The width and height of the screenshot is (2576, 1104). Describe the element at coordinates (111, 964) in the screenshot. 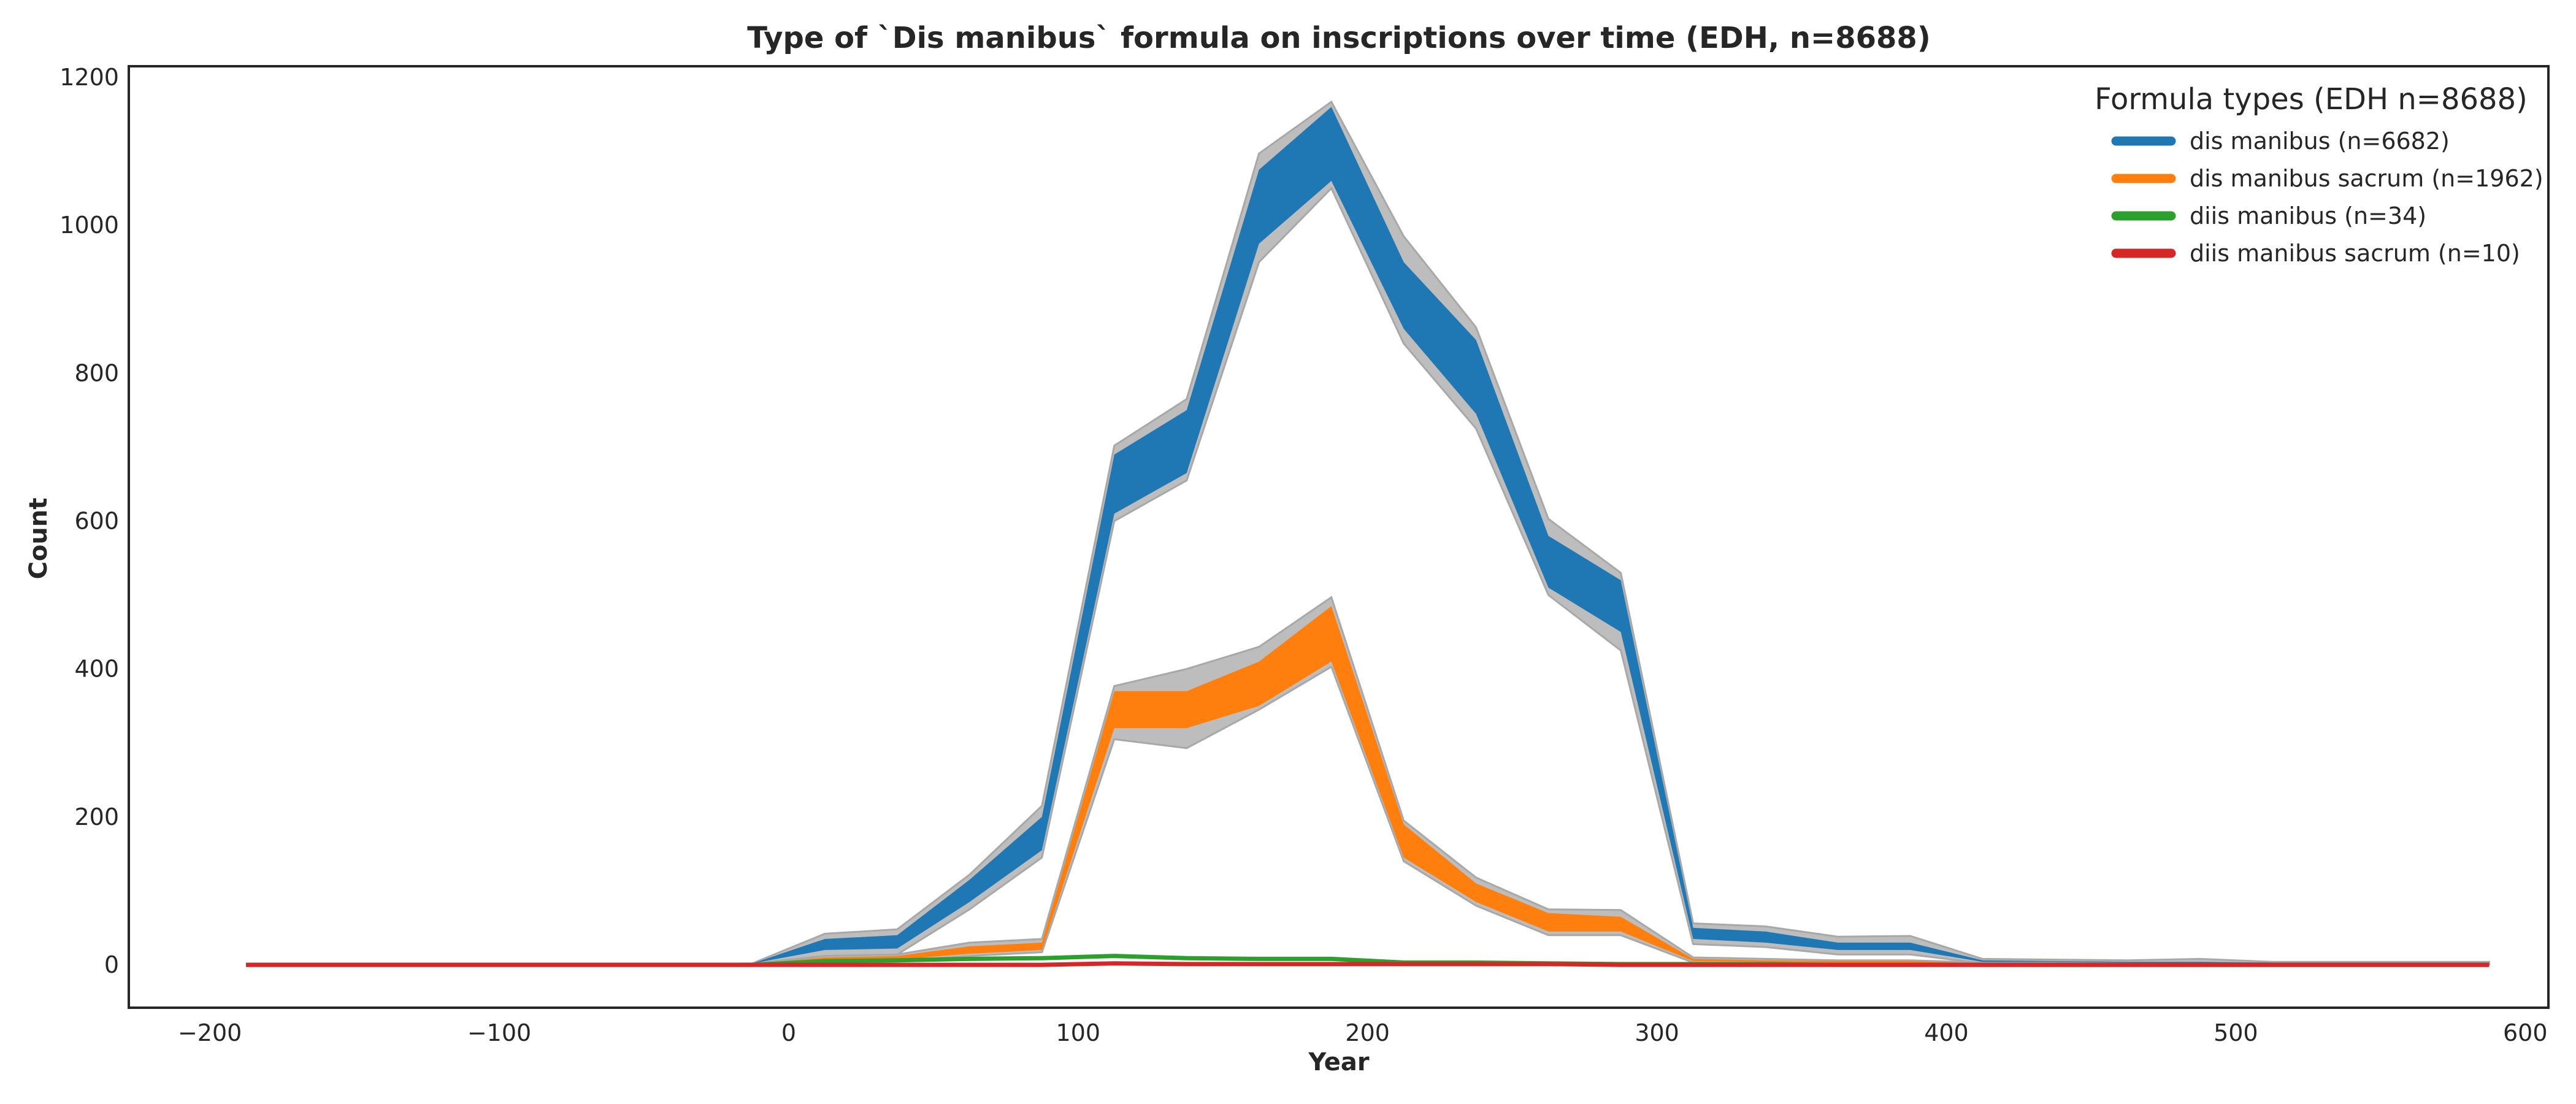

I see `y-tick-label: 0` at that location.